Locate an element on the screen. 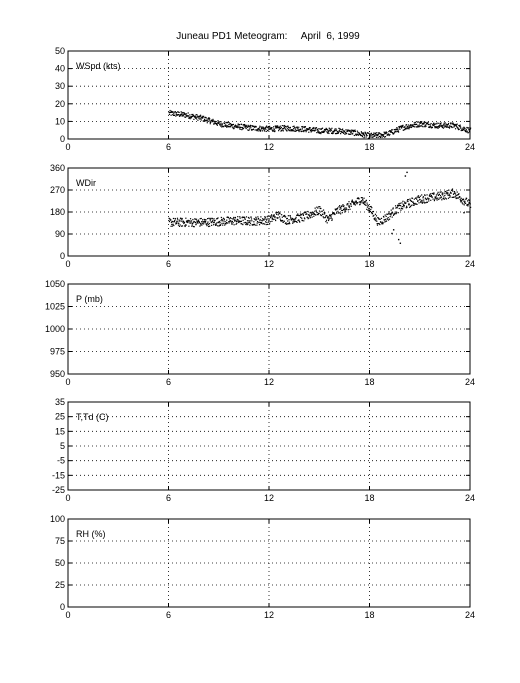 The image size is (520, 683). data-points is located at coordinates (320, 124).